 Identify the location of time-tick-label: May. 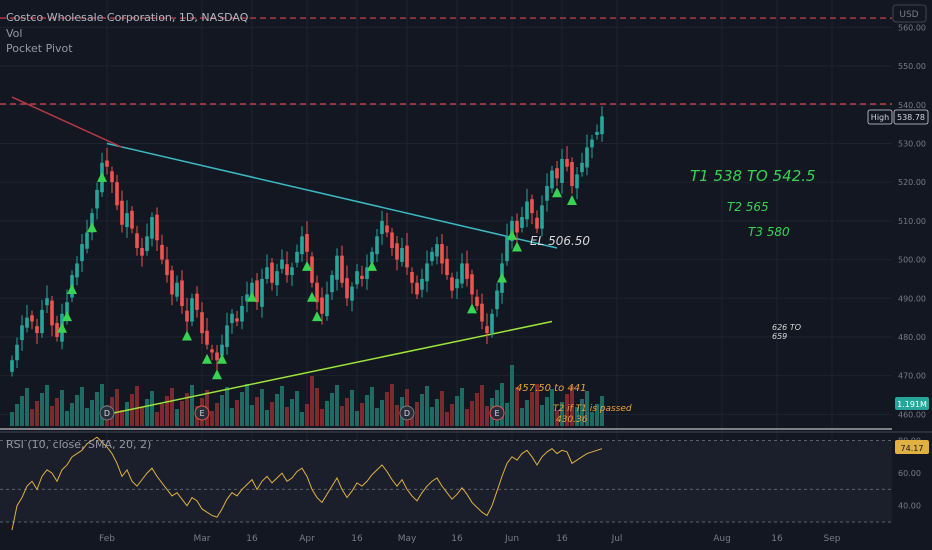
(407, 539).